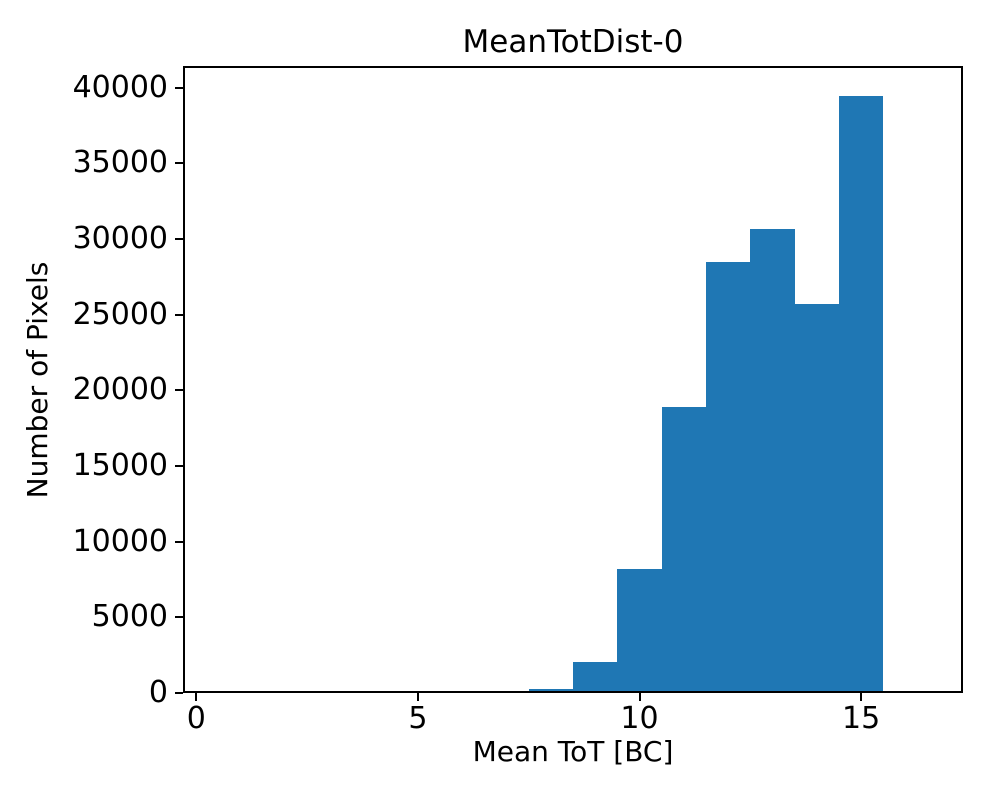  What do you see at coordinates (196, 718) in the screenshot?
I see `x-tick-label: 0` at bounding box center [196, 718].